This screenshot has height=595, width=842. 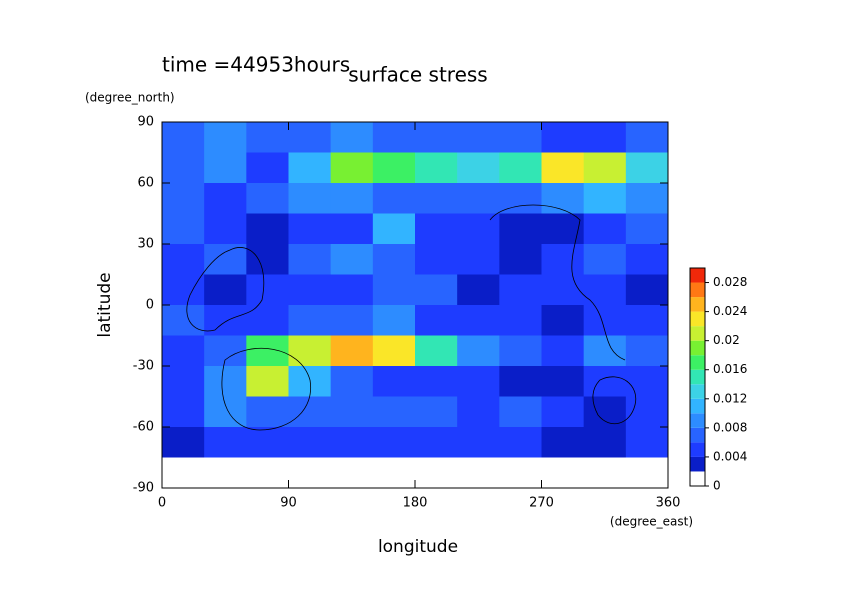 What do you see at coordinates (726, 340) in the screenshot?
I see `colorbar-label: 0.02` at bounding box center [726, 340].